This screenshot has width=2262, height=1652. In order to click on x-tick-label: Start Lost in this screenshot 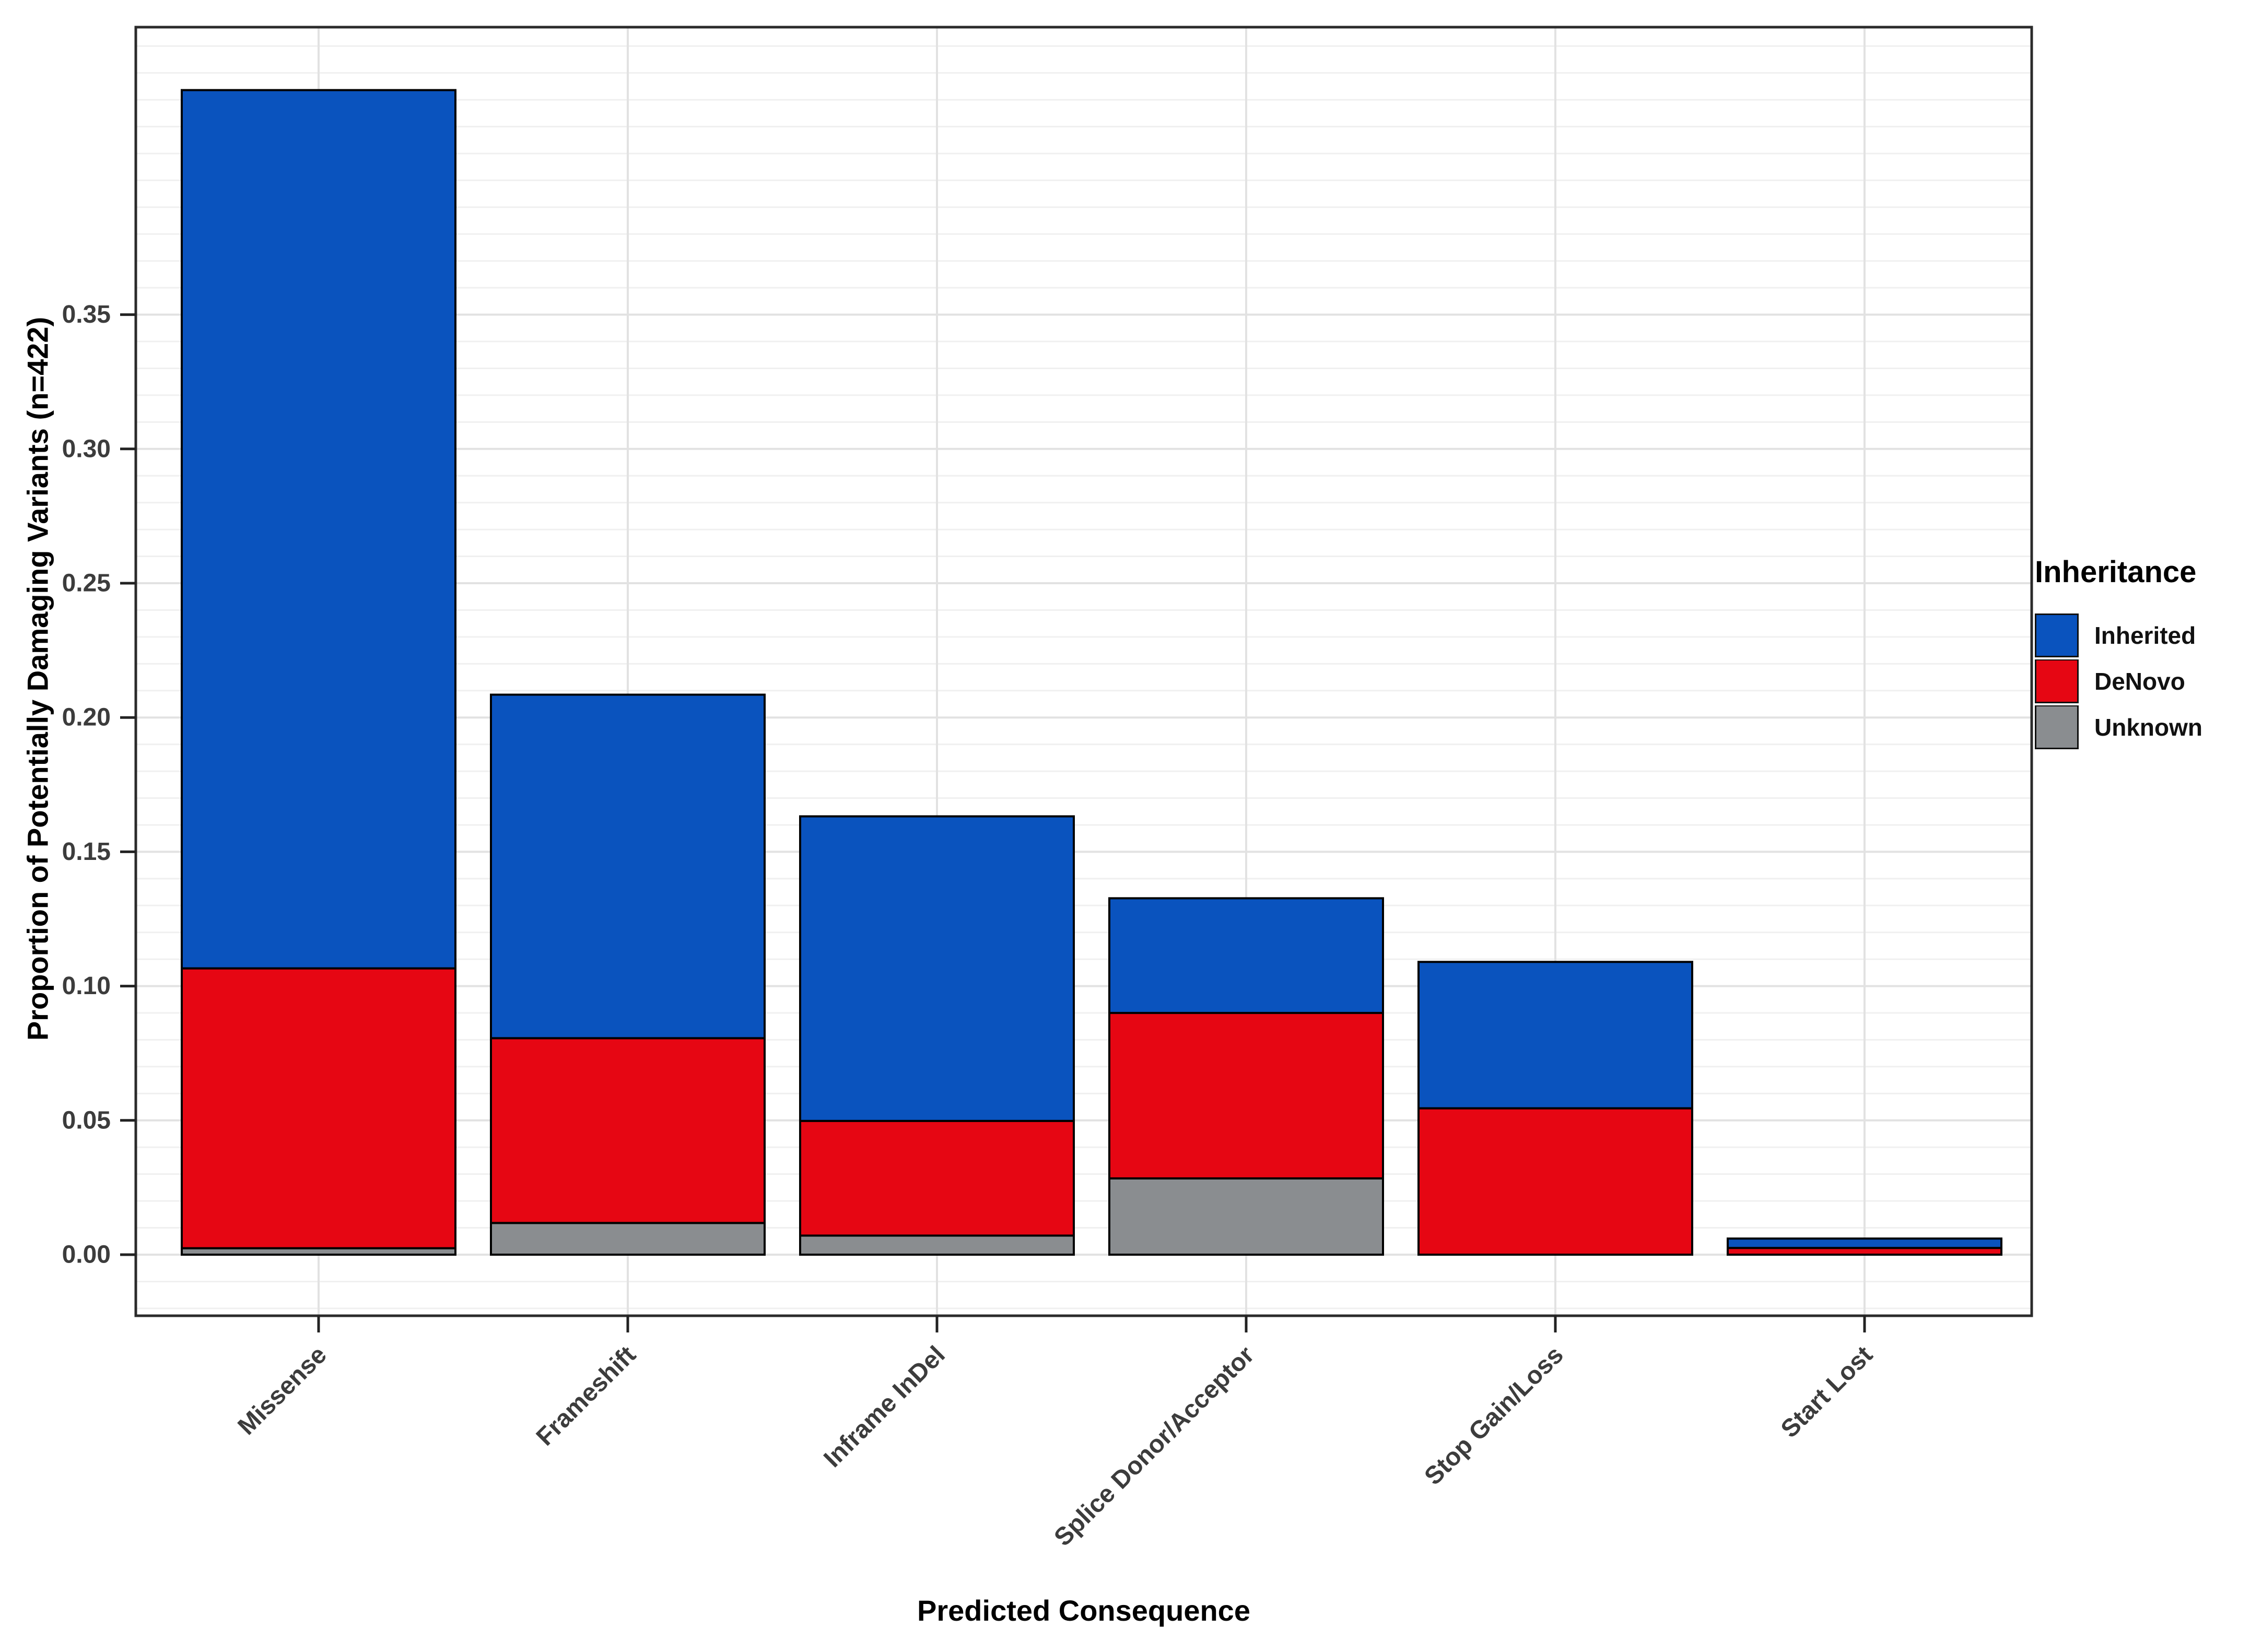, I will do `click(1827, 1392)`.